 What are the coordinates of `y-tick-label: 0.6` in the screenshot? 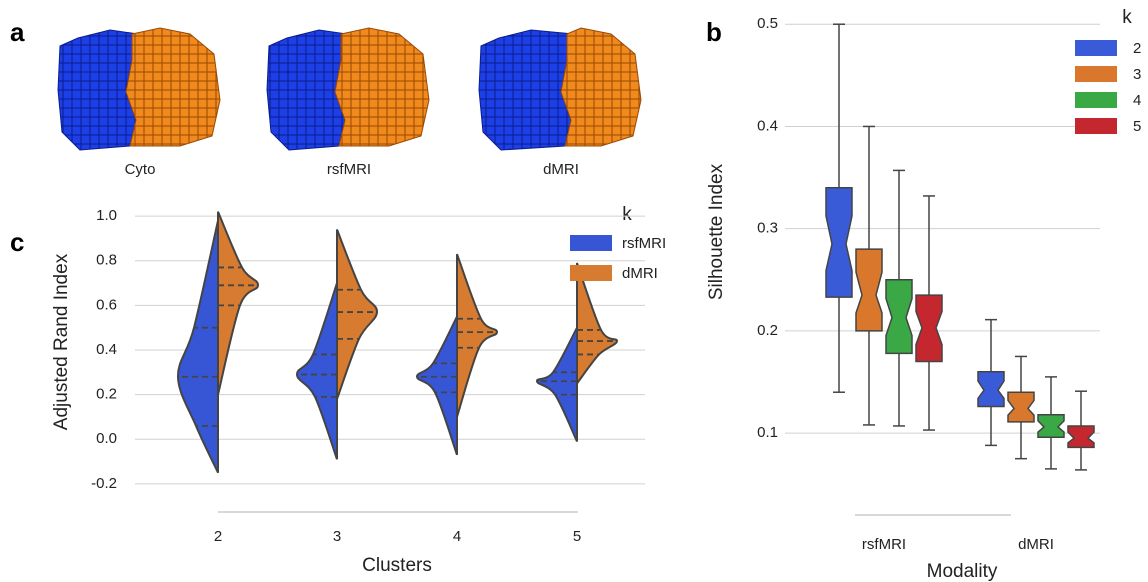 It's located at (106, 304).